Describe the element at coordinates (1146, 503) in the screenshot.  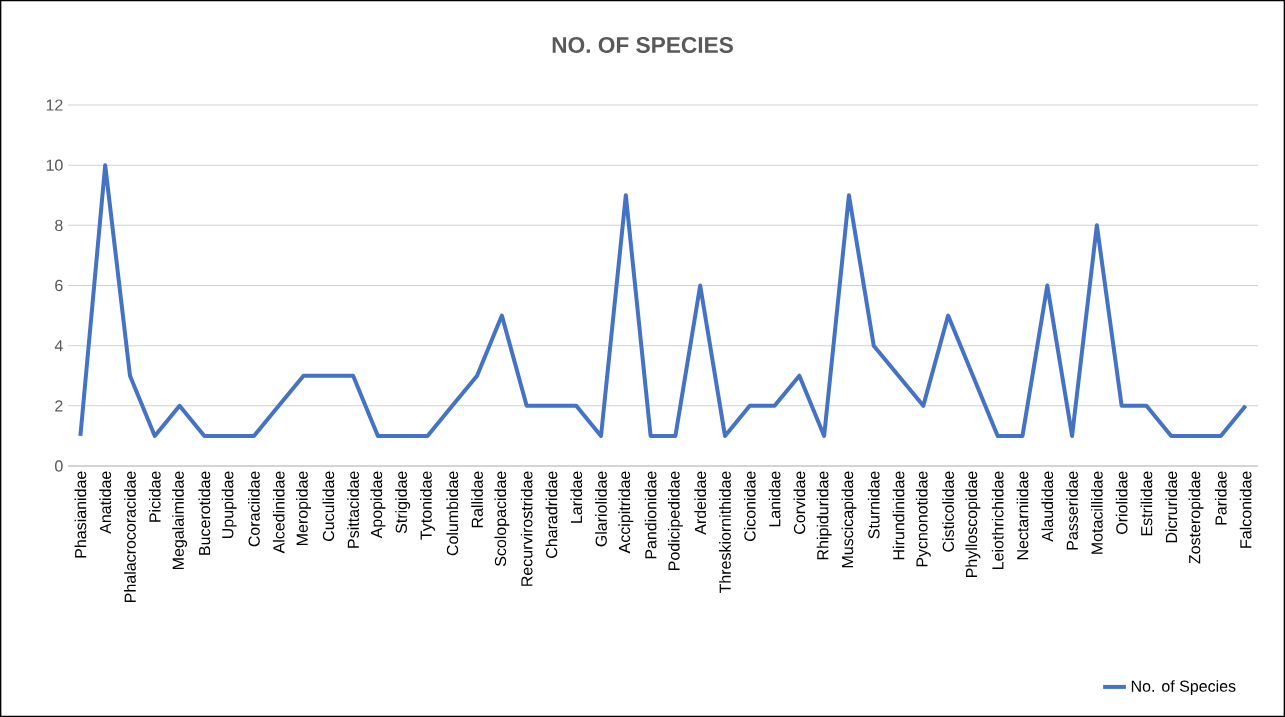
I see `x-tick-label: Estrilidae` at that location.